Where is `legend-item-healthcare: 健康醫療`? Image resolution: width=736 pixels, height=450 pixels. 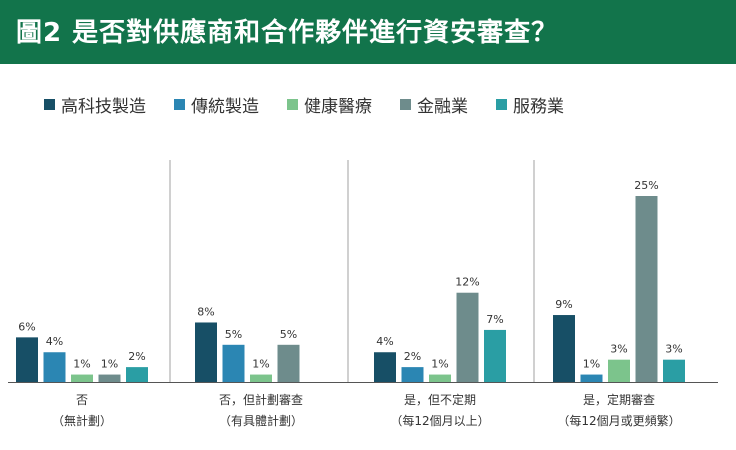 legend-item-healthcare: 健康醫療 is located at coordinates (329, 104).